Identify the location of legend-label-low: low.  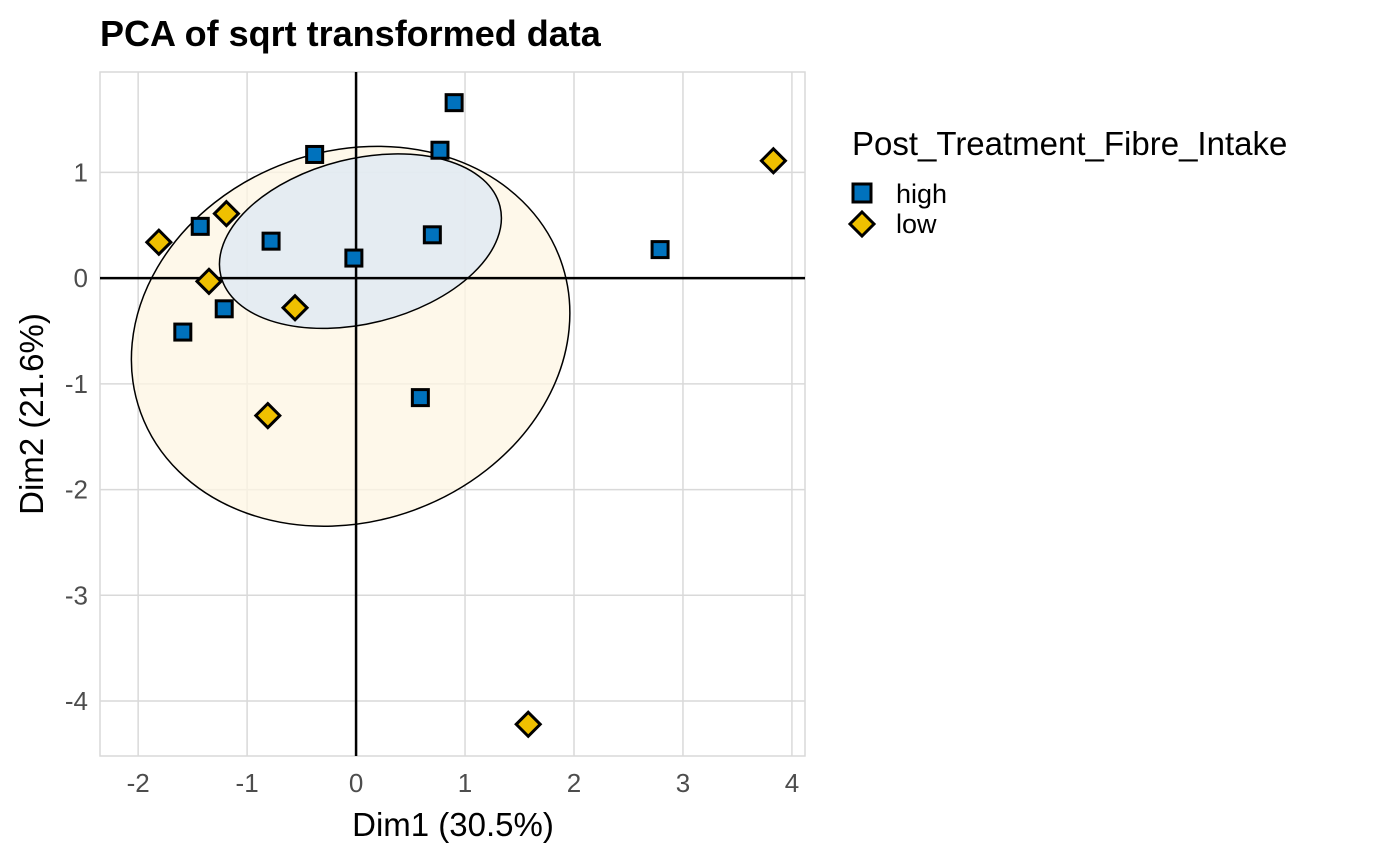
(916, 224).